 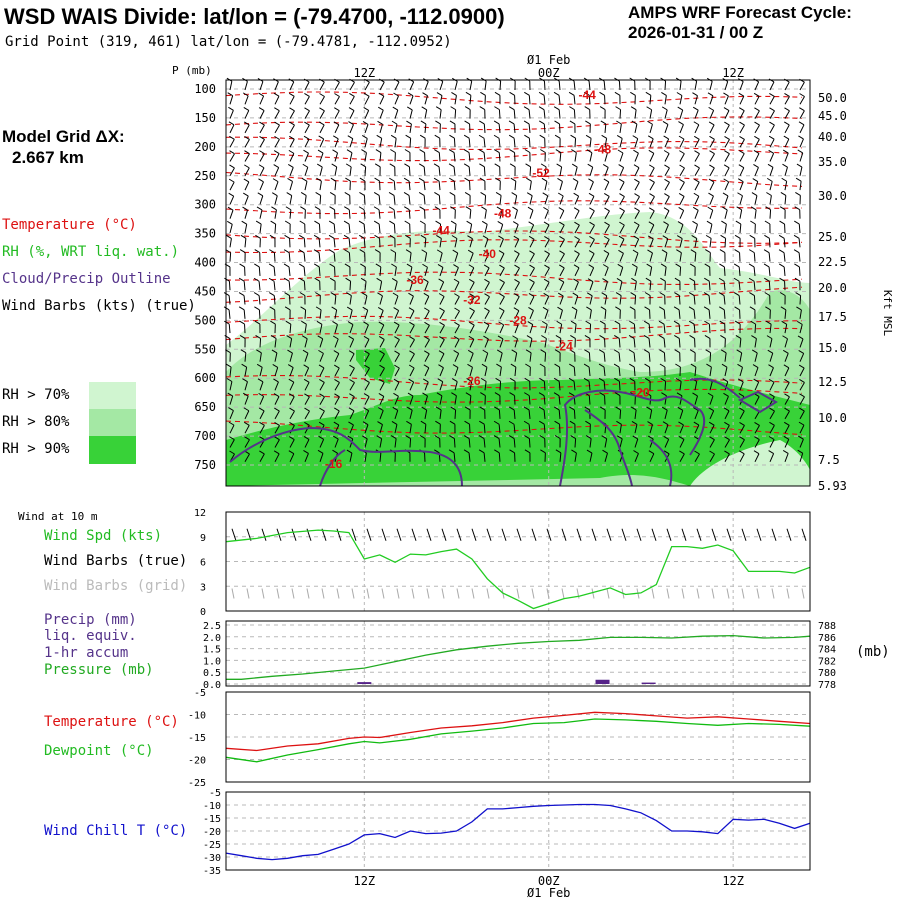 What do you see at coordinates (832, 196) in the screenshot?
I see `kft-tick-label: 30.0` at bounding box center [832, 196].